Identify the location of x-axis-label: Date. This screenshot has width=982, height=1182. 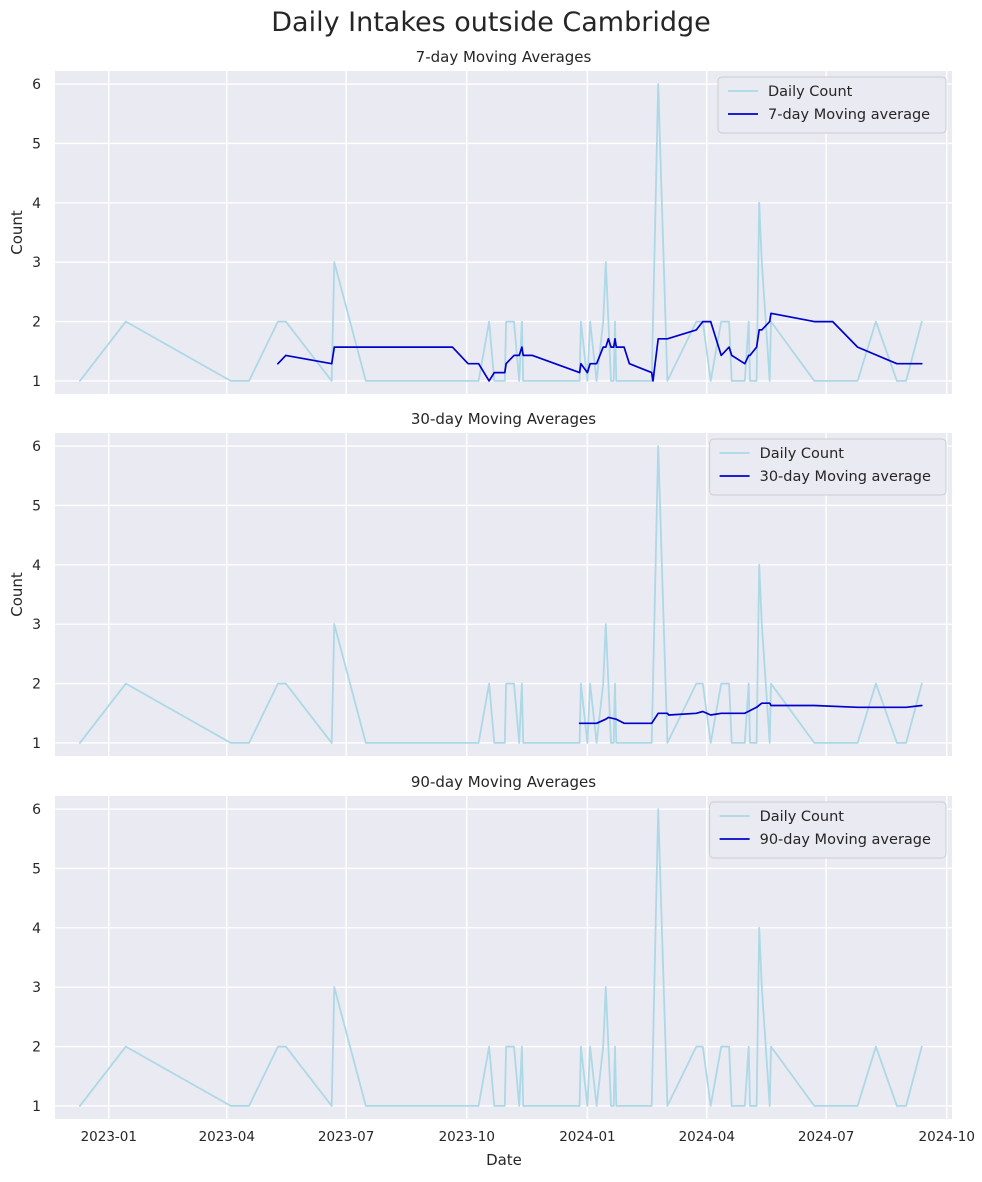
(504, 1160).